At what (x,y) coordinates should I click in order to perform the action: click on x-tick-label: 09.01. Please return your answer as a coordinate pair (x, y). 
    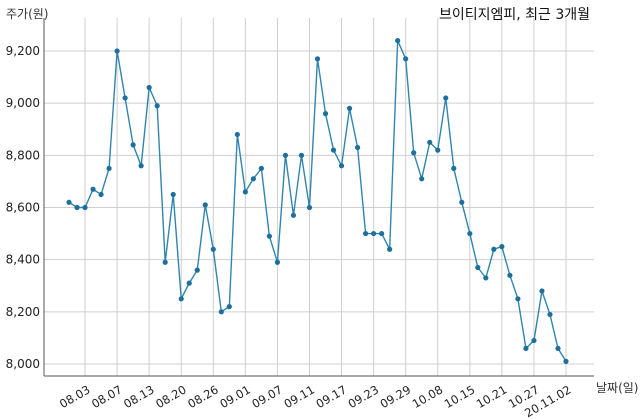
    Looking at the image, I should click on (235, 396).